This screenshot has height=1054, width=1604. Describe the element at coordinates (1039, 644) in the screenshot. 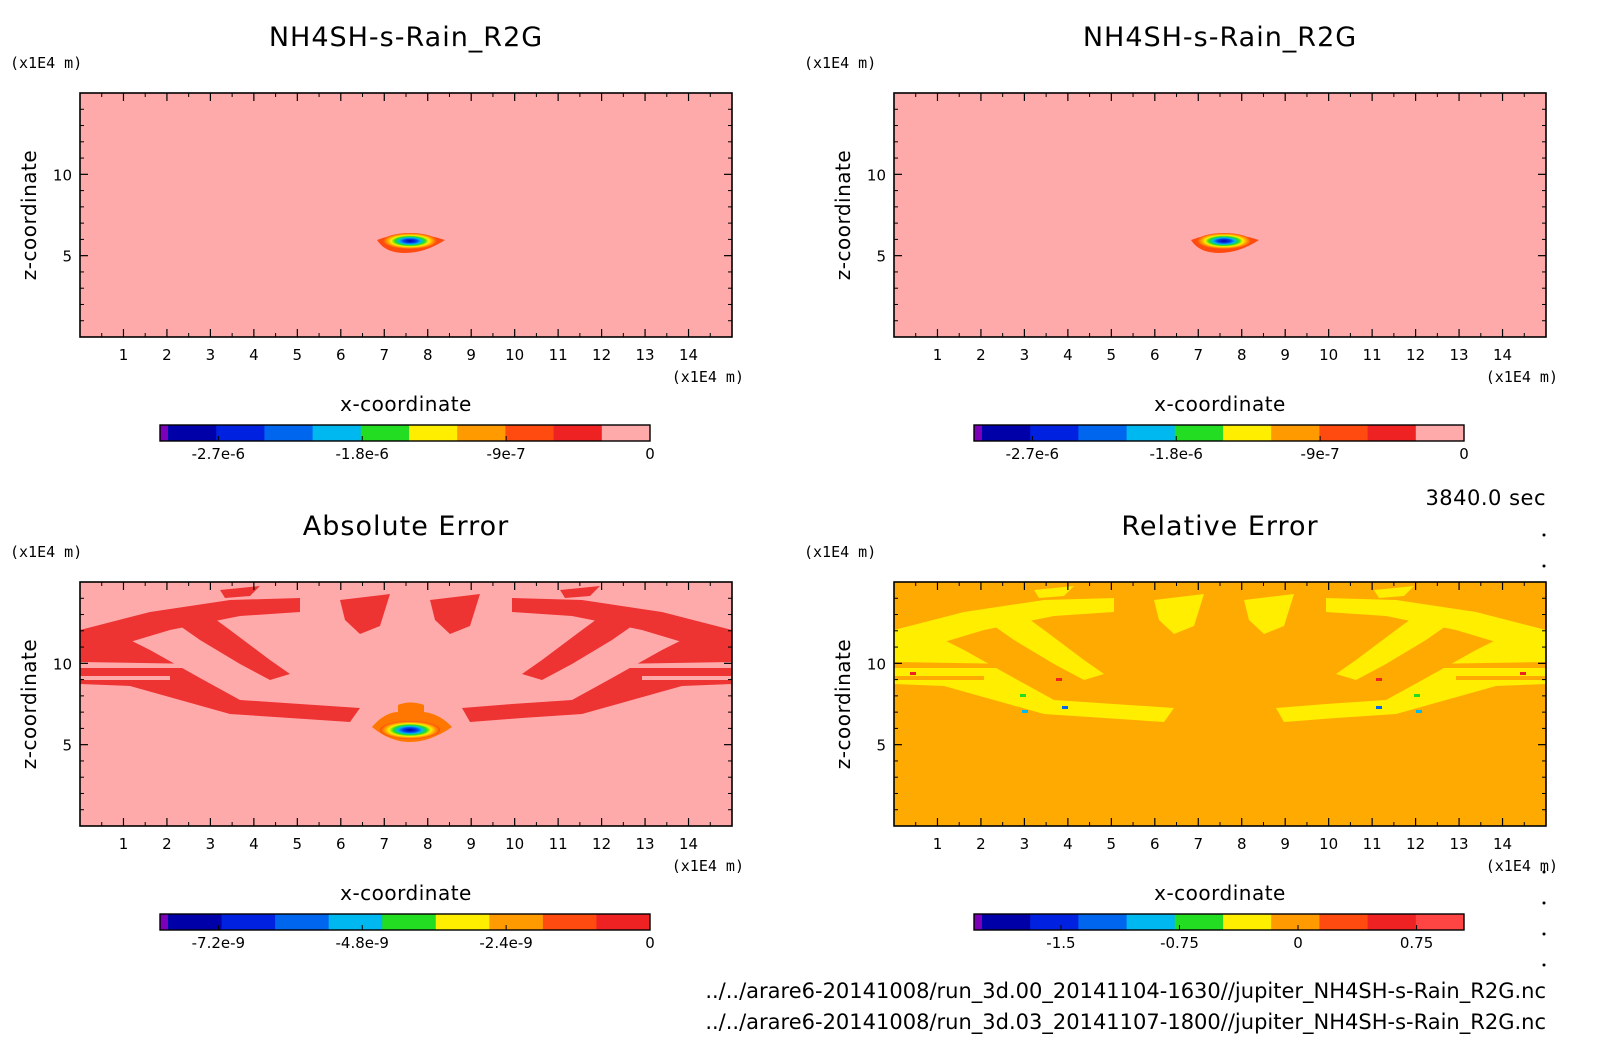

I see `band-left-inner` at that location.